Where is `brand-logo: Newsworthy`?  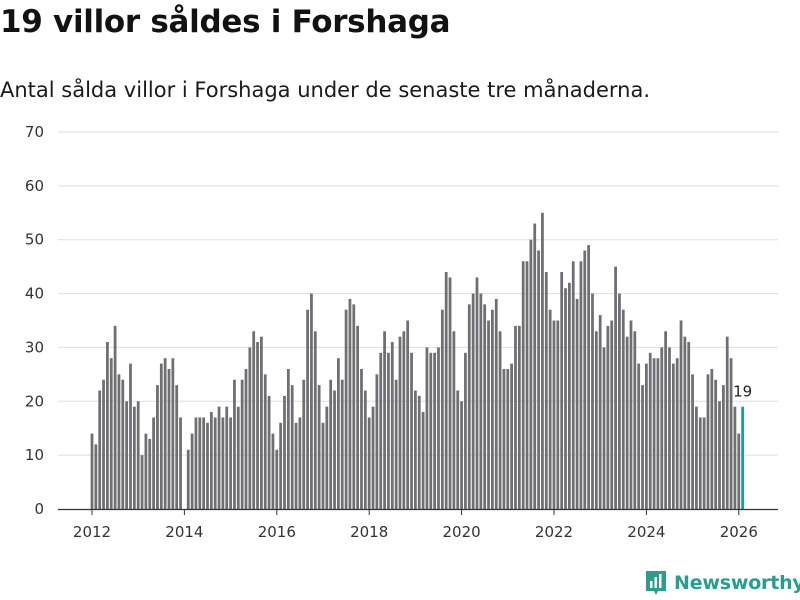 brand-logo: Newsworthy is located at coordinates (722, 583).